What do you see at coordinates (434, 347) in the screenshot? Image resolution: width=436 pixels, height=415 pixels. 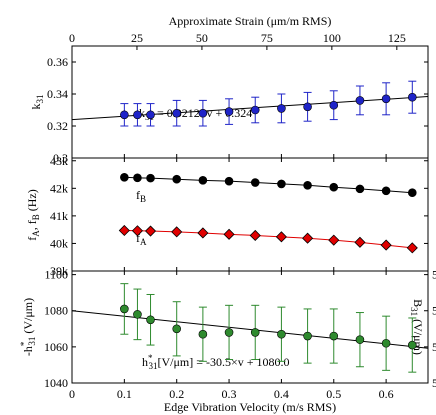 I see `h31-right-tick-label: 53` at bounding box center [434, 347].